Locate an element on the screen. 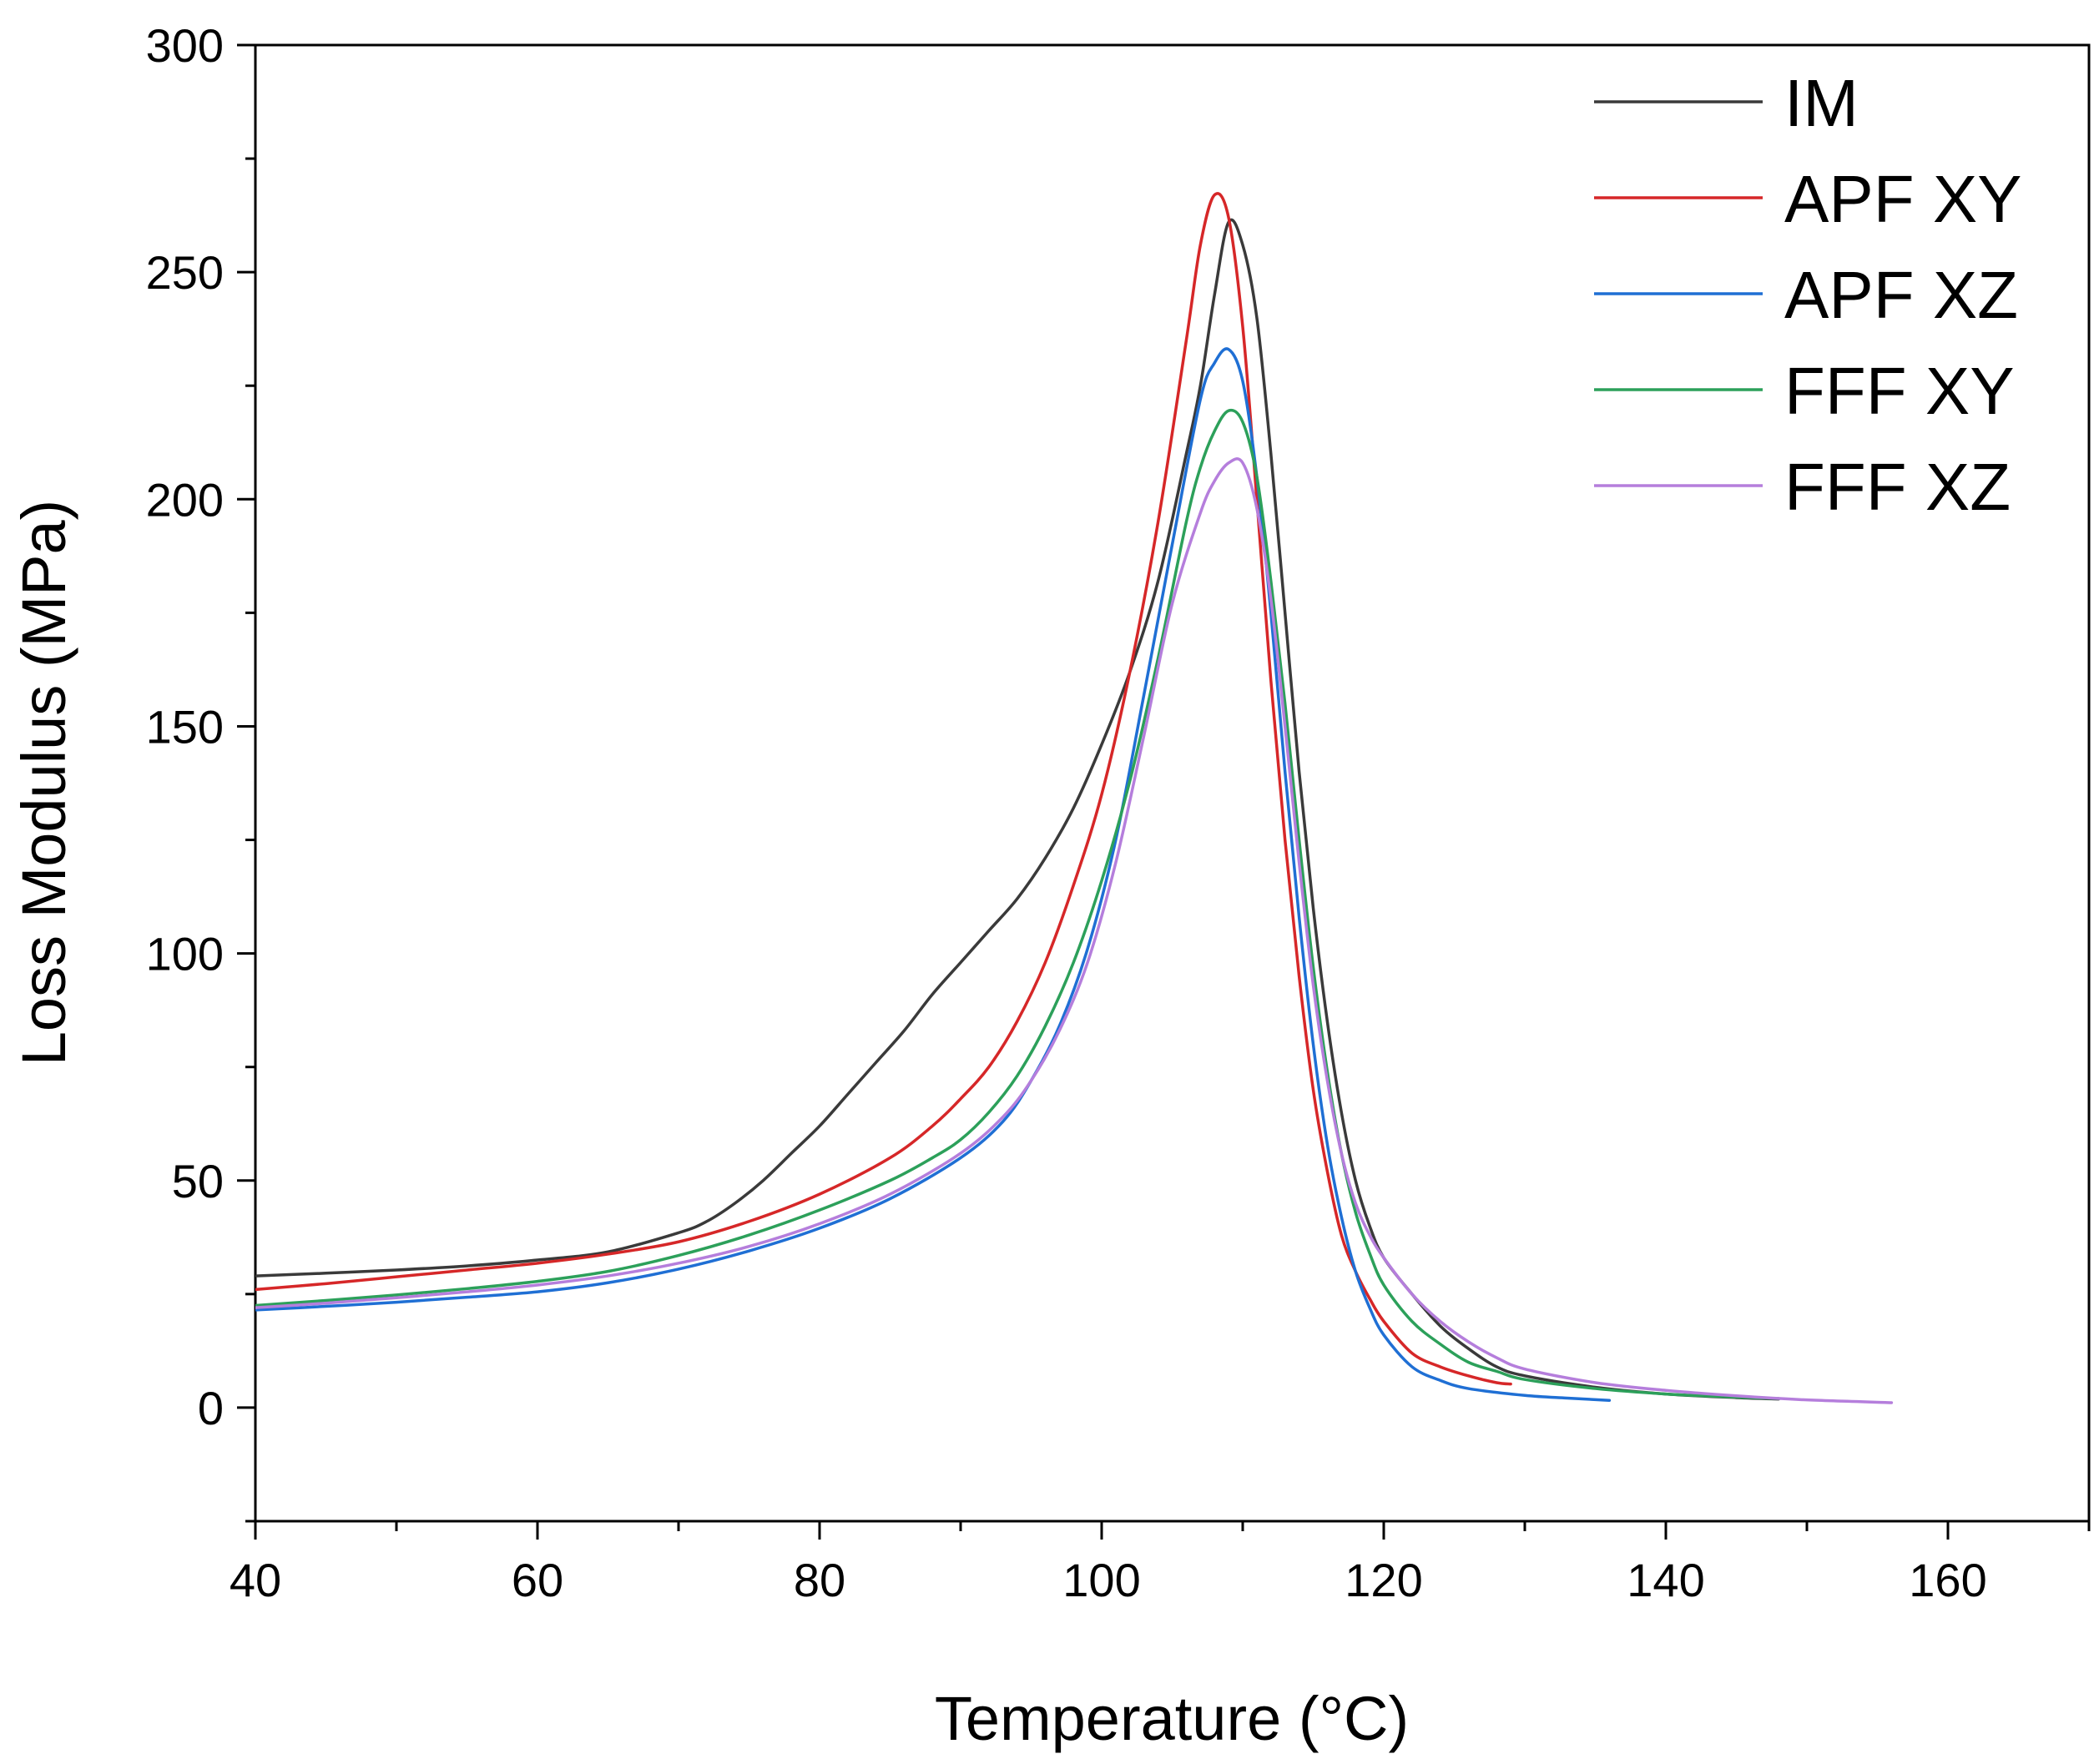  x-tick-label: 140 is located at coordinates (1665, 1580).